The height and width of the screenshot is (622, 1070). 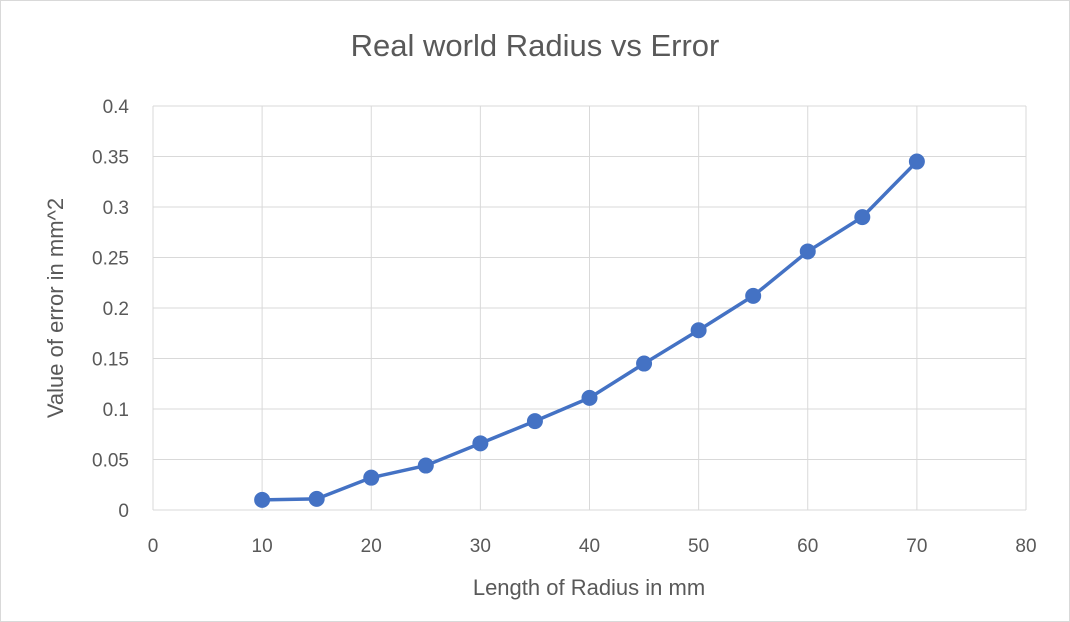 I want to click on y-tick-label: 0.4, so click(x=116, y=107).